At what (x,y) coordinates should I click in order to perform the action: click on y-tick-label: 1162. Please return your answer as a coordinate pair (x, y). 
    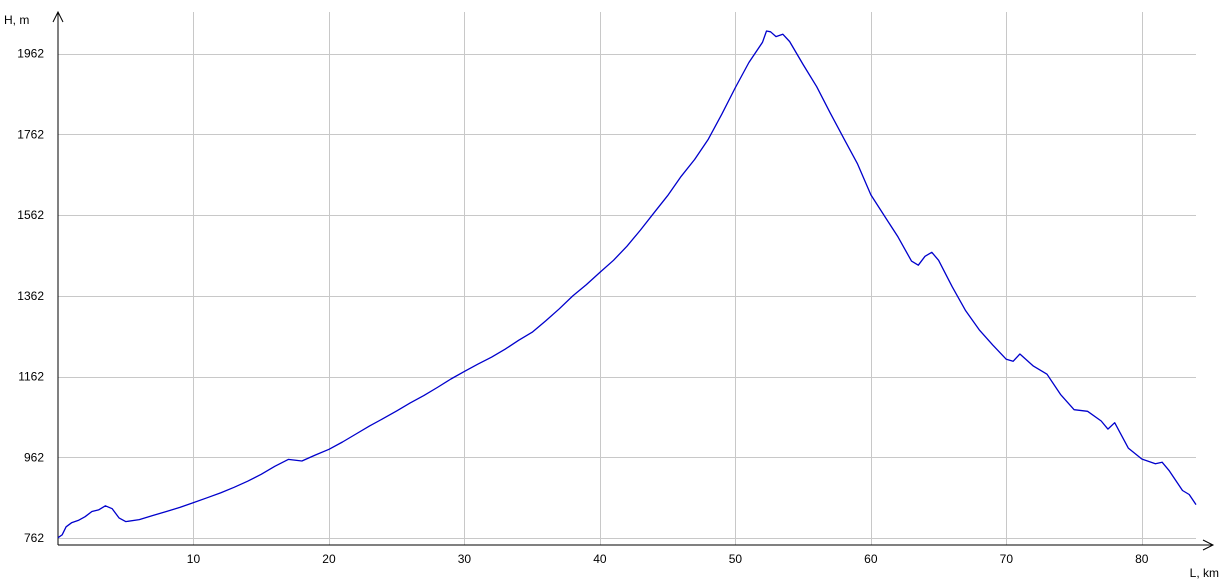
    Looking at the image, I should click on (31, 377).